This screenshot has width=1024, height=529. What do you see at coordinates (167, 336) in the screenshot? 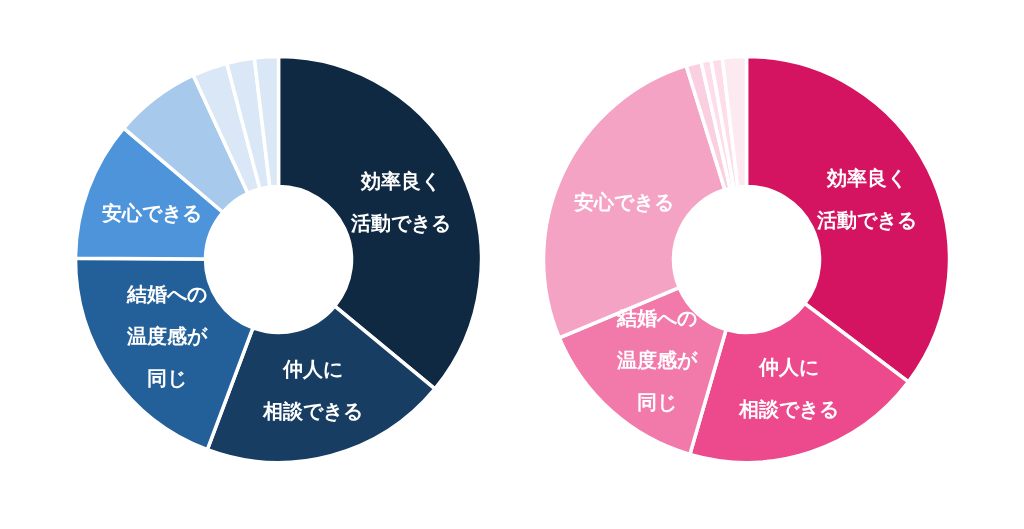
I see `slice-label: 結婚への温度感が同じ` at bounding box center [167, 336].